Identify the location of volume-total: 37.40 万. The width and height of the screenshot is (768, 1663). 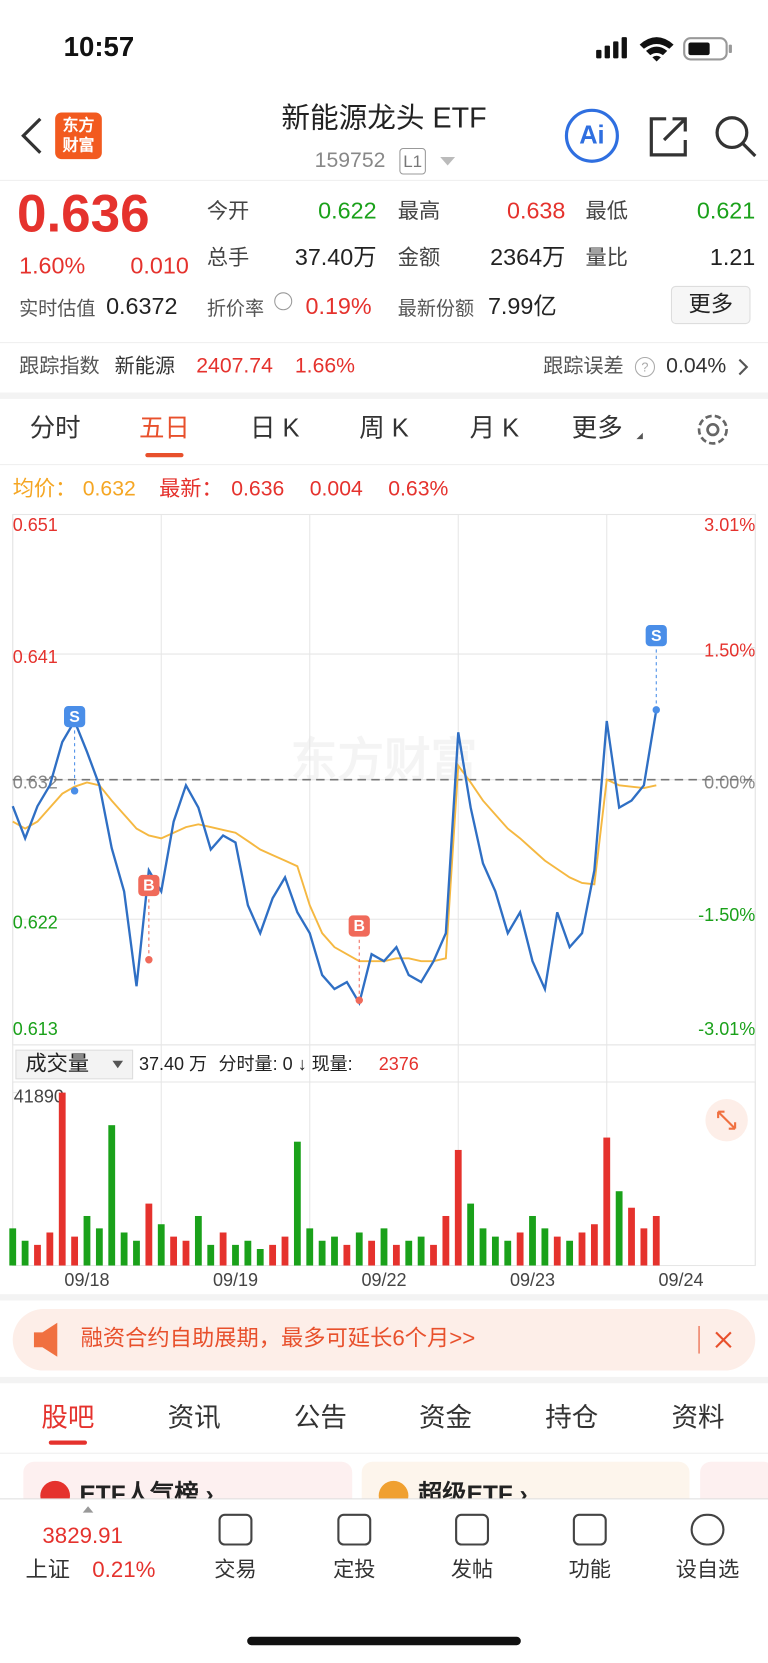
(173, 1064).